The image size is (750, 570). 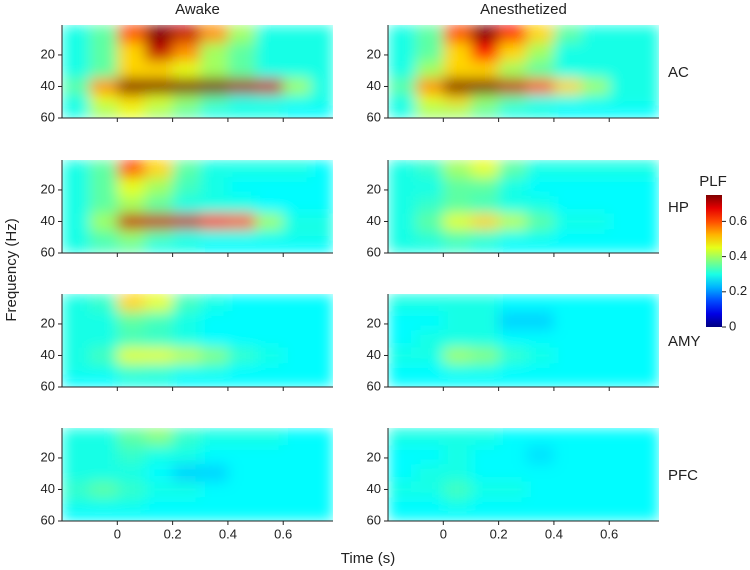 What do you see at coordinates (738, 290) in the screenshot?
I see `colorbar-tick-label: 0.2` at bounding box center [738, 290].